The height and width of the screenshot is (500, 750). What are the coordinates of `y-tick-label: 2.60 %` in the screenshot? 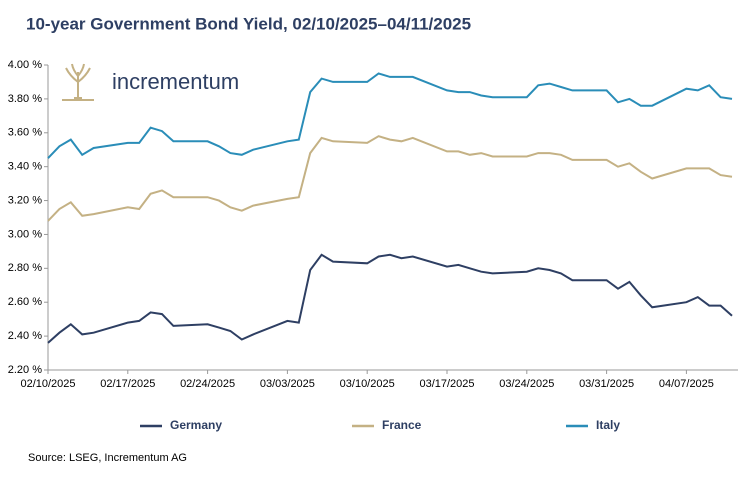 It's located at (25, 302).